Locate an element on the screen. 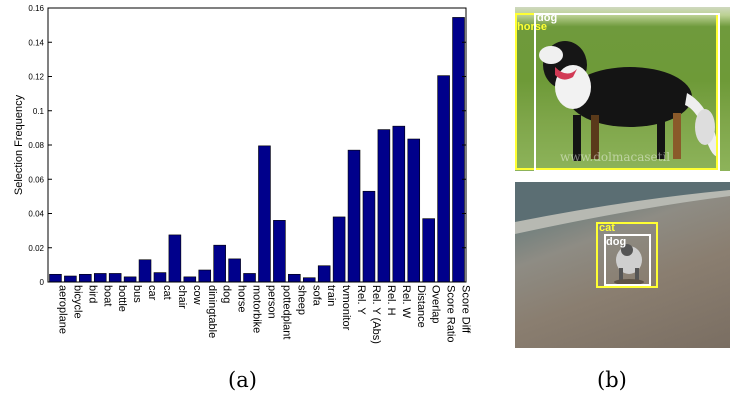  bar-score-diff is located at coordinates (458, 150).